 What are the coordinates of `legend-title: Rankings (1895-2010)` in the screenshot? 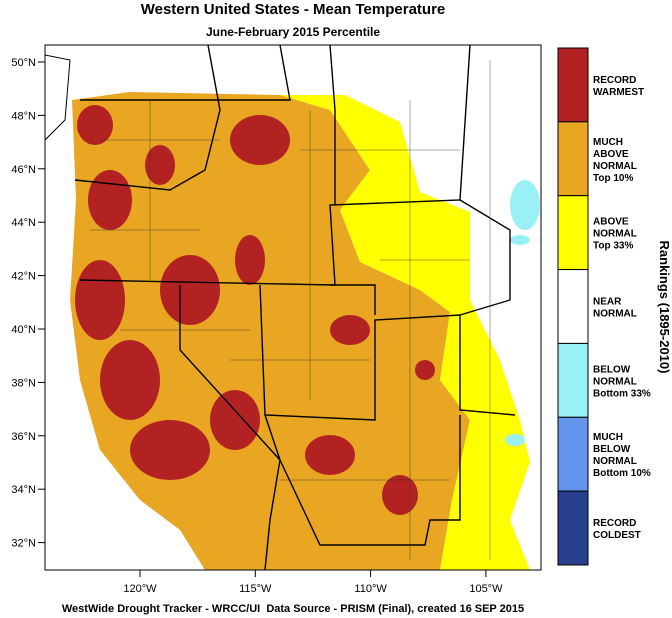 It's located at (664, 307).